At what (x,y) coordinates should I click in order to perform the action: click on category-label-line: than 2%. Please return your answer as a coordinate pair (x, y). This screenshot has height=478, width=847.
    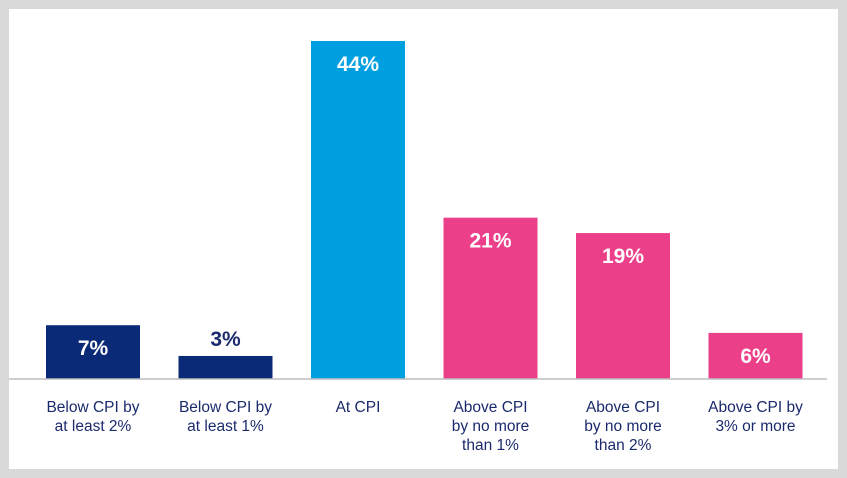
    Looking at the image, I should click on (623, 445).